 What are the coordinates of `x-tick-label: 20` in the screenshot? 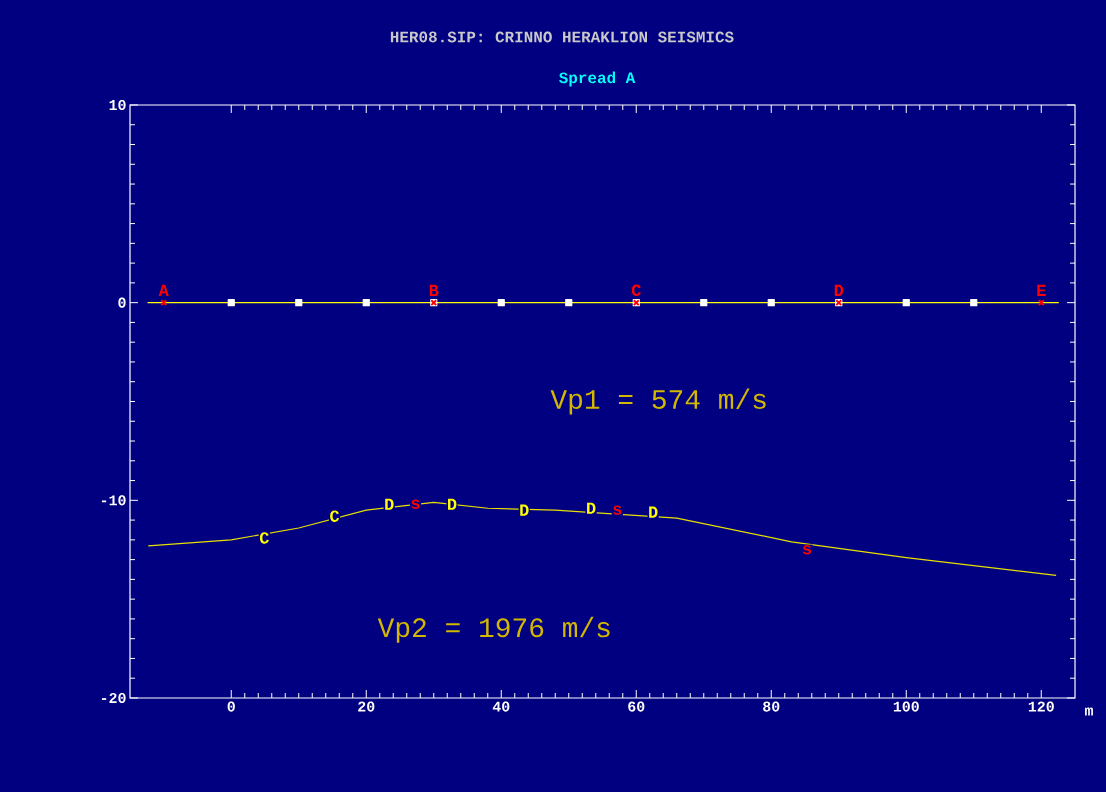 It's located at (366, 706).